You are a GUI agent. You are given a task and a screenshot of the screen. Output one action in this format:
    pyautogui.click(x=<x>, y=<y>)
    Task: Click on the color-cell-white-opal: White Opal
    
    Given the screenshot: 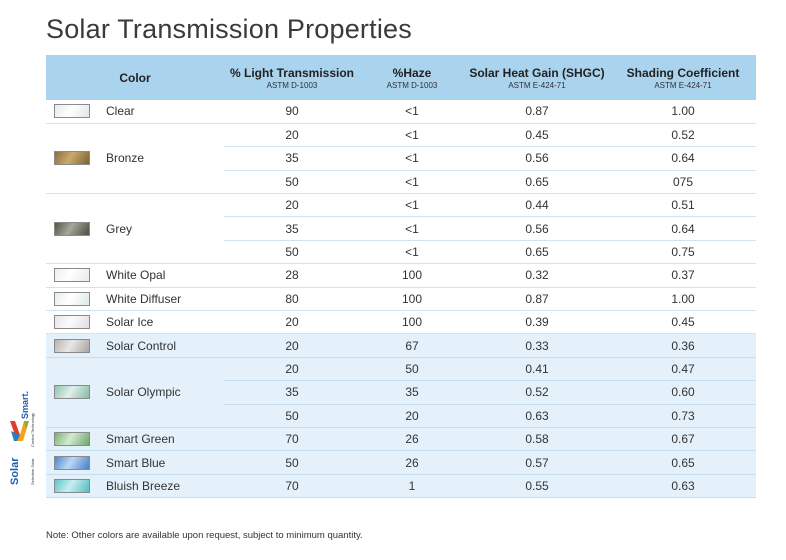 What is the action you would take?
    pyautogui.click(x=135, y=275)
    